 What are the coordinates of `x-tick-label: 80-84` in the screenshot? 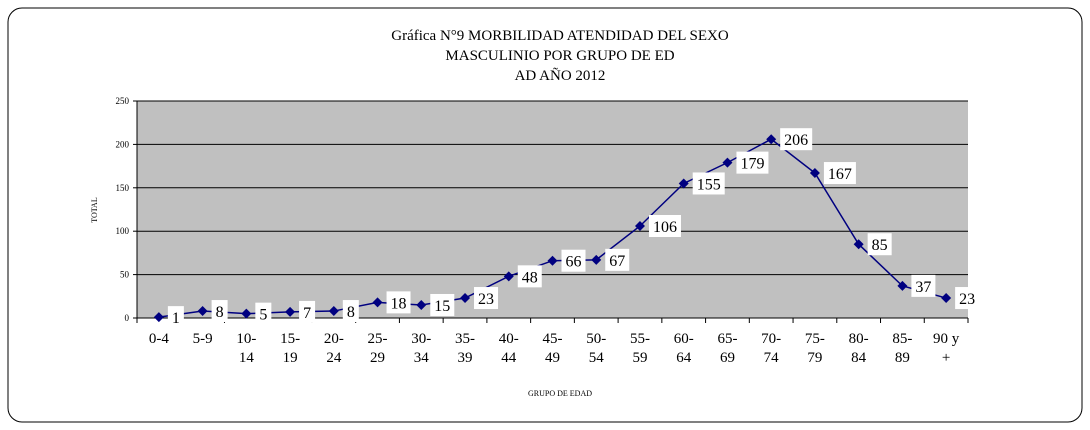 It's located at (859, 348).